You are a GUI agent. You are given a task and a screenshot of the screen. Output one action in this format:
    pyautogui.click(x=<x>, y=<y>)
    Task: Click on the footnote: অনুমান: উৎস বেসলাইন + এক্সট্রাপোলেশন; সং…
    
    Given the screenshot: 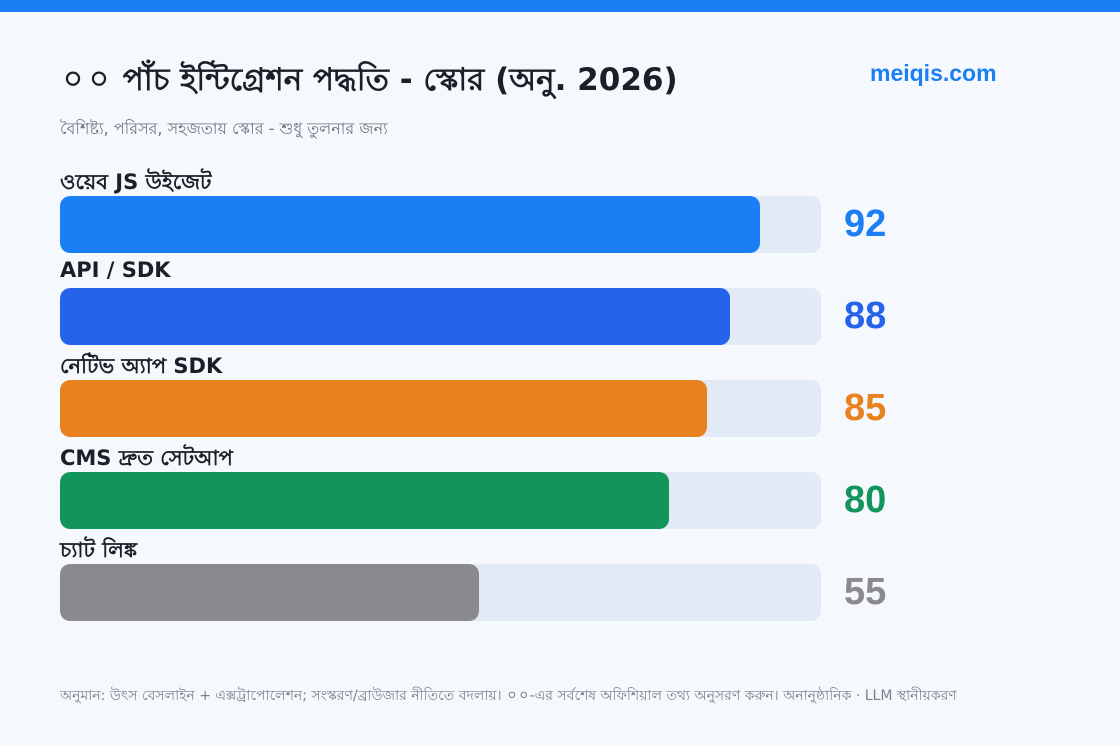 What is the action you would take?
    pyautogui.click(x=508, y=696)
    